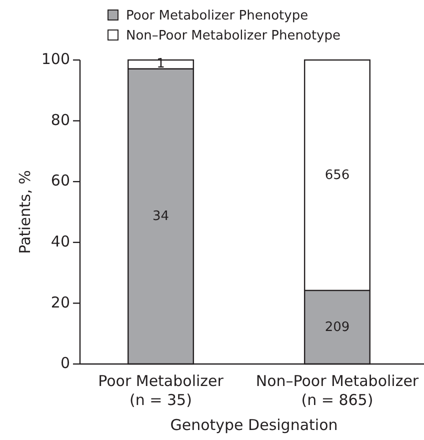  Describe the element at coordinates (60, 302) in the screenshot. I see `y-tick-label: 20` at that location.